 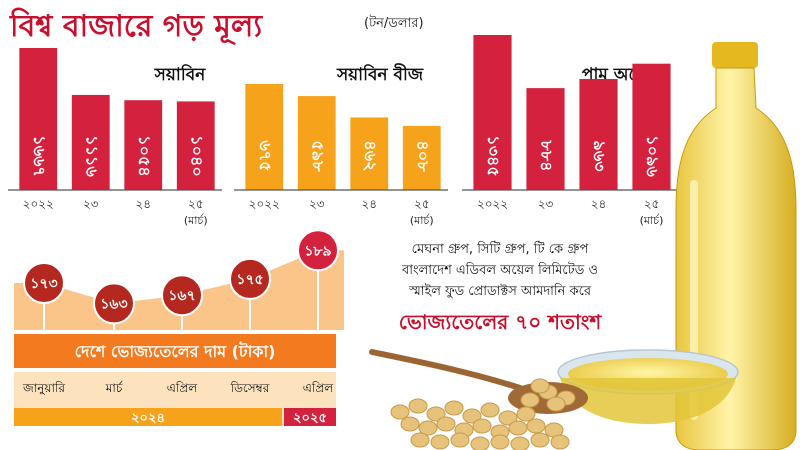 What do you see at coordinates (652, 156) in the screenshot?
I see `bar-value-label: ১০৯৬` at bounding box center [652, 156].